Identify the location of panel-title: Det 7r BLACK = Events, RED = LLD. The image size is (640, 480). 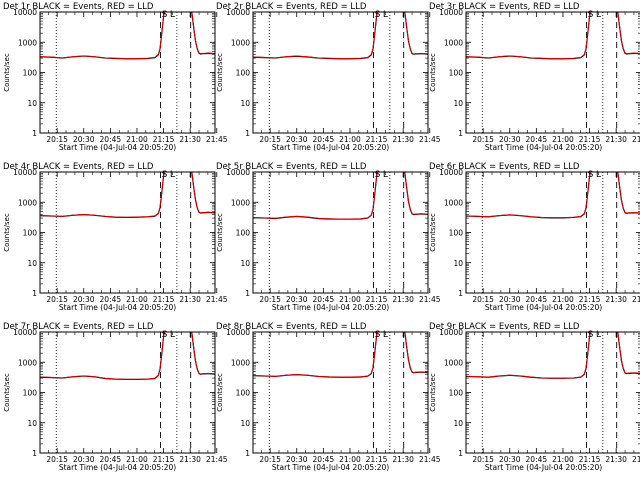
(78, 327).